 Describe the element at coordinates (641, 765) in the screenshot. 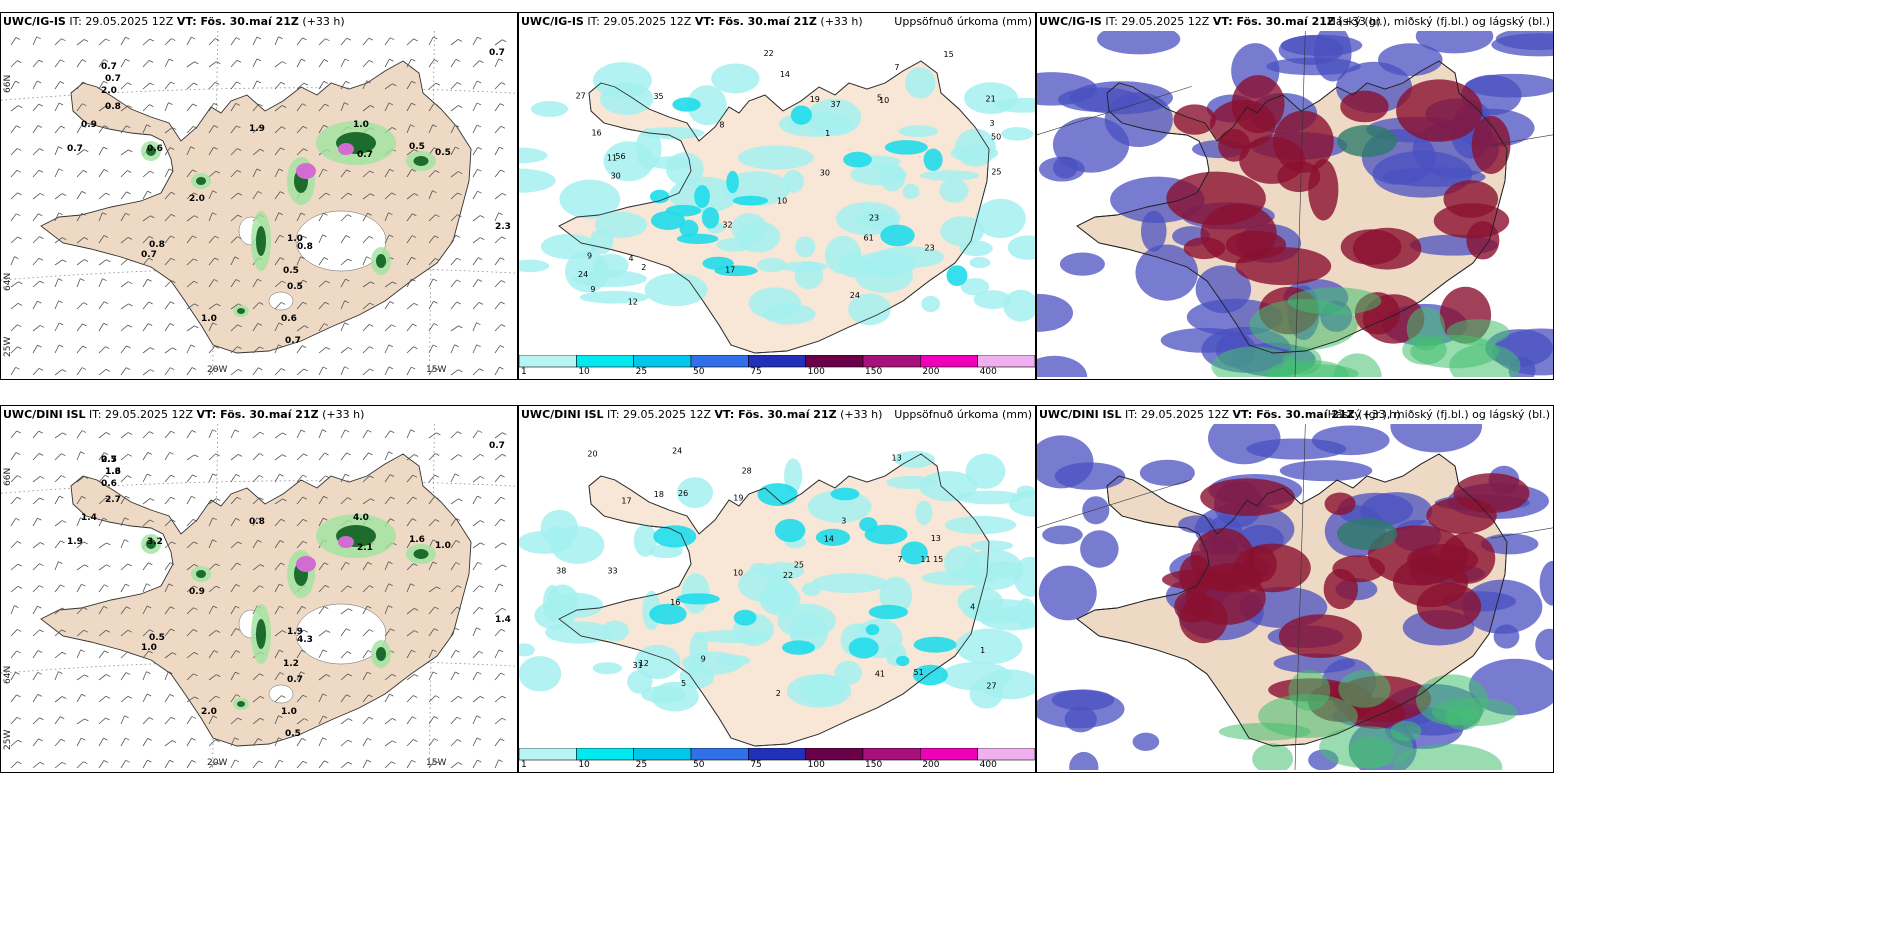

I see `colorbar-tick: 25` at that location.